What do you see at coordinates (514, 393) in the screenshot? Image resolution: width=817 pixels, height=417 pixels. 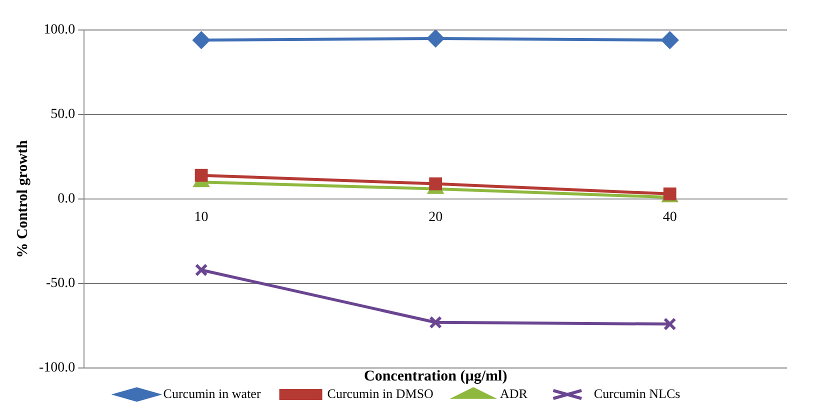 I see `legend-label: ADR` at bounding box center [514, 393].